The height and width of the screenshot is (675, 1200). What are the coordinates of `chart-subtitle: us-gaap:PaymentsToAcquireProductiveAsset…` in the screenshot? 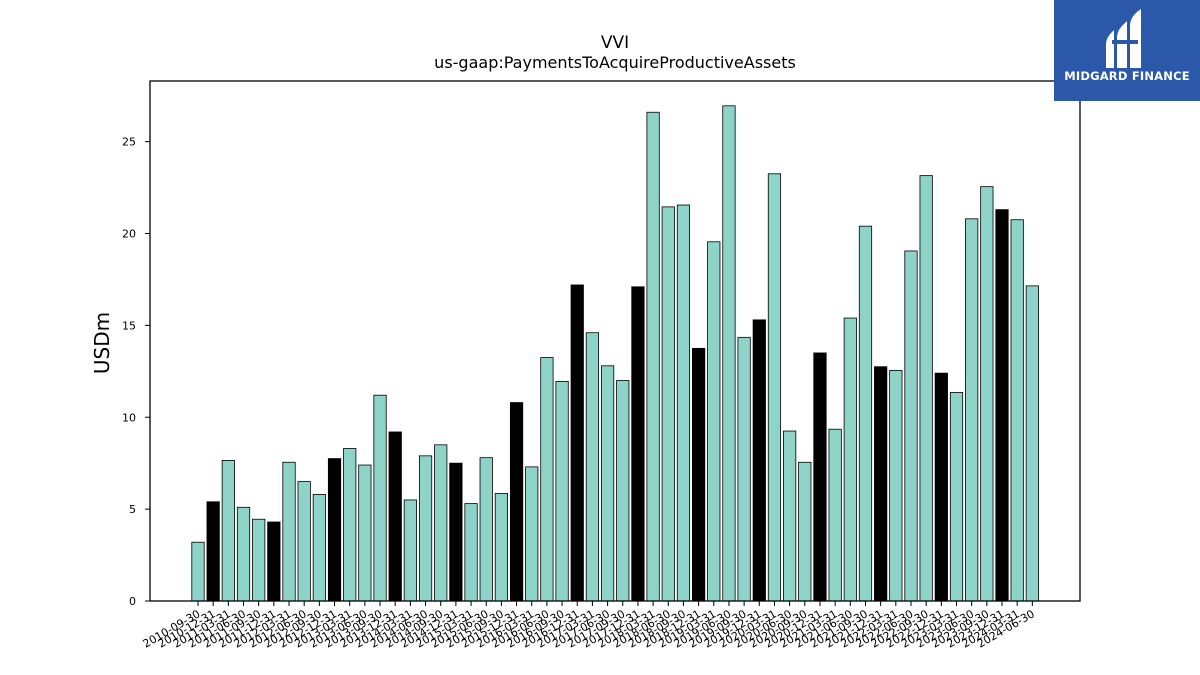 It's located at (615, 62).